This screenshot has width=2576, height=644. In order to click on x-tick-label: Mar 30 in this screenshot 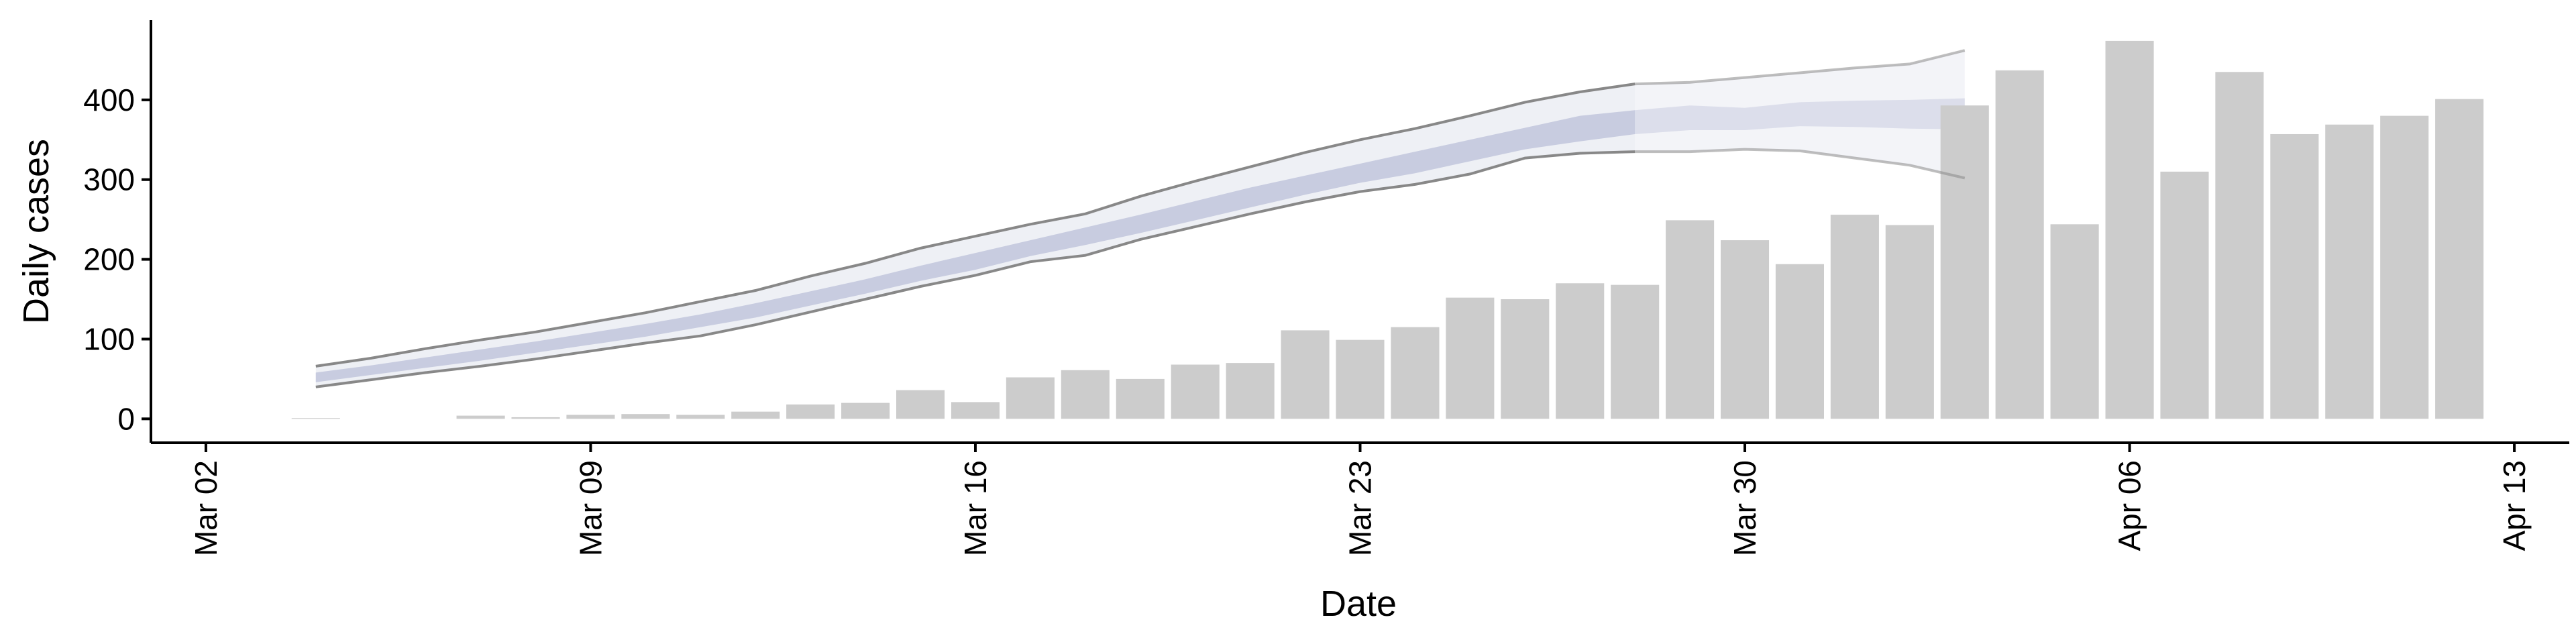, I will do `click(1744, 508)`.